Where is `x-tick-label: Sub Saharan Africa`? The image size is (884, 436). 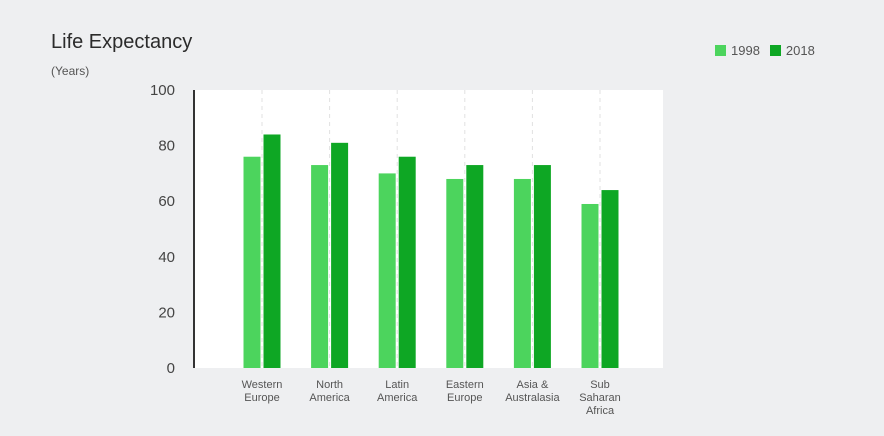
x-tick-label: Sub Saharan Africa is located at coordinates (600, 398).